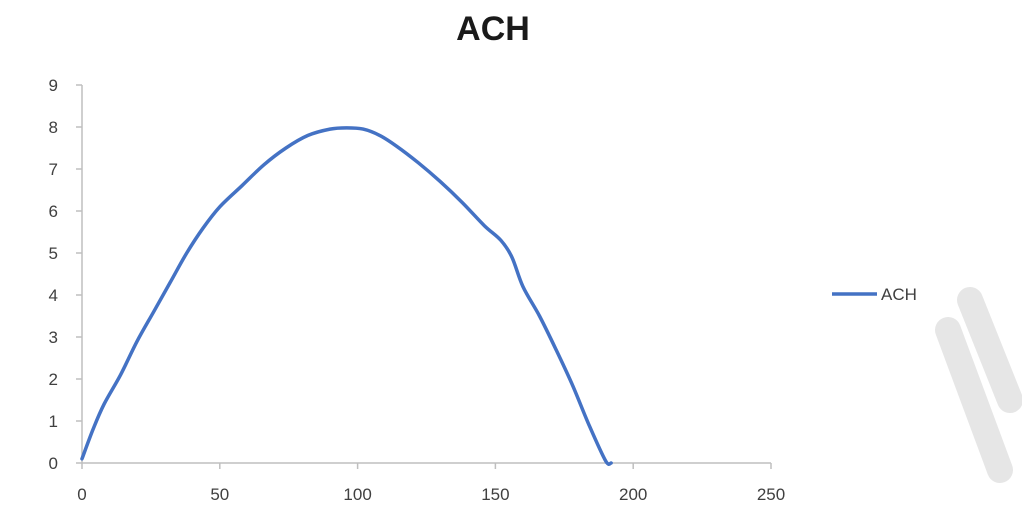  I want to click on y-tick-label: 6, so click(53, 211).